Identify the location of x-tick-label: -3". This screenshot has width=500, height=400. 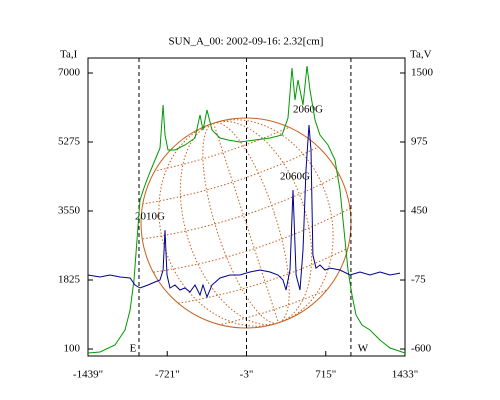
(247, 375).